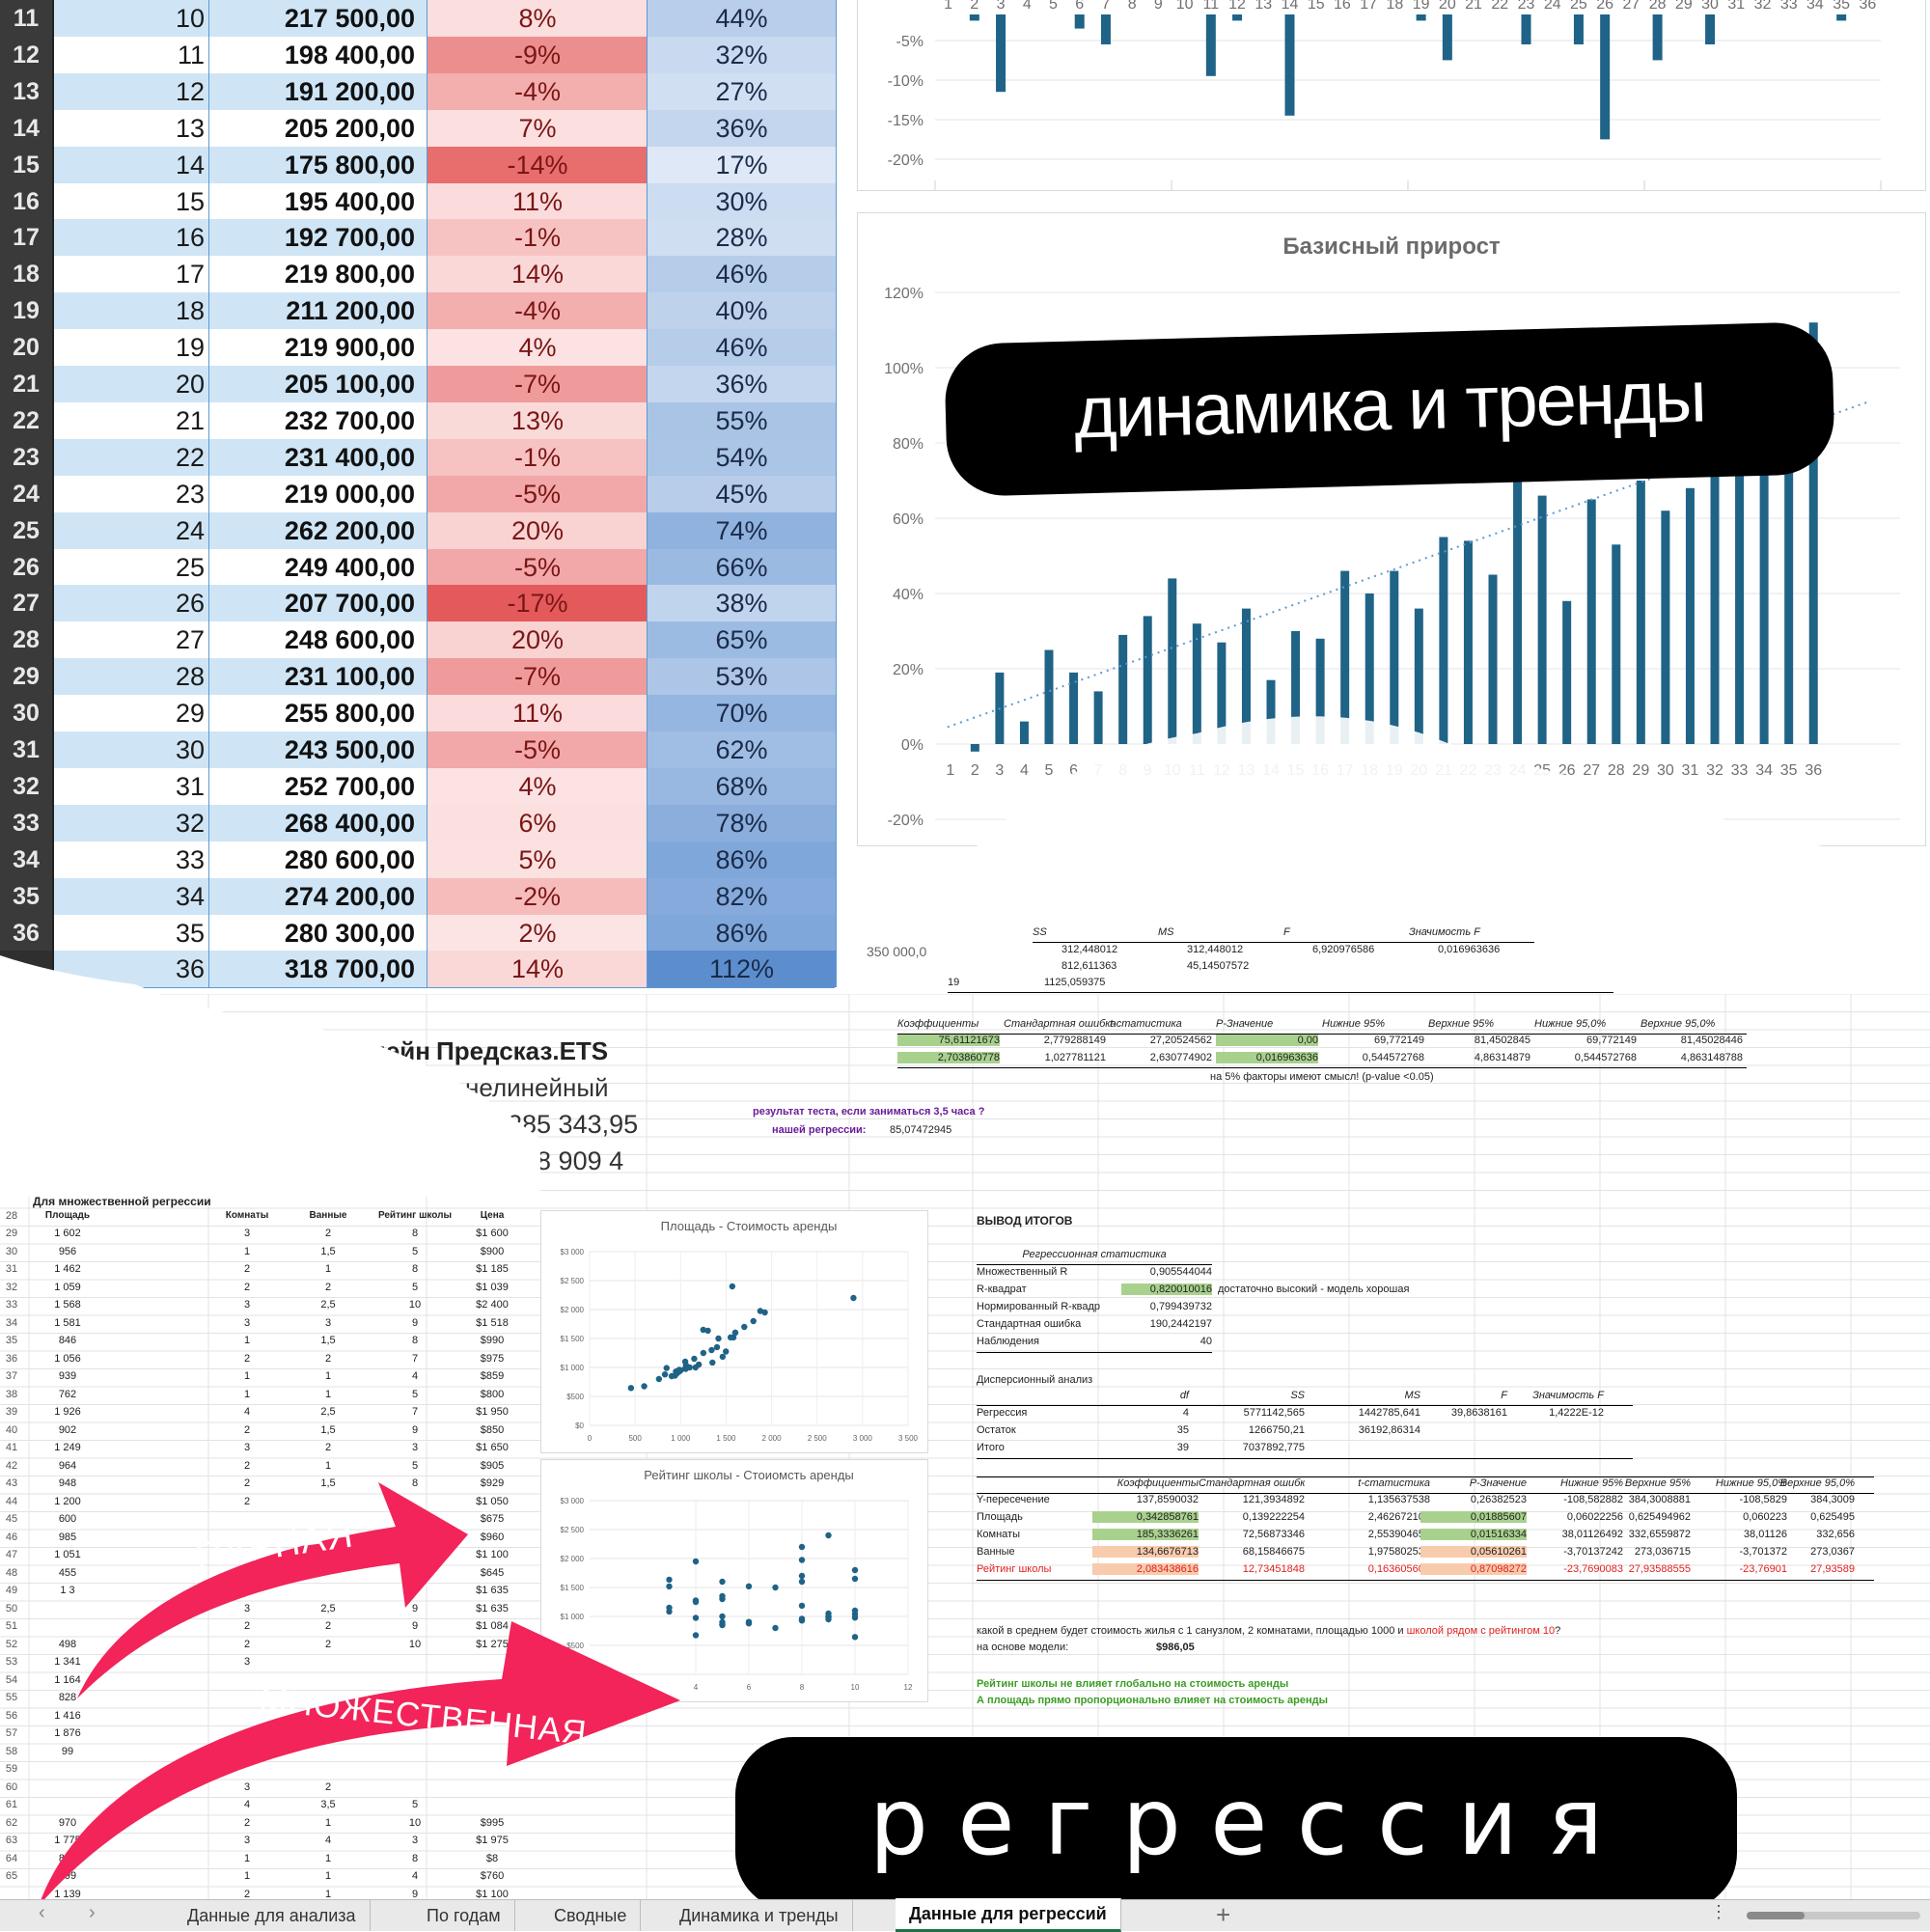 Image resolution: width=1930 pixels, height=1932 pixels. What do you see at coordinates (1389, 409) in the screenshot?
I see `dynamics-pill: динамика и тренды` at bounding box center [1389, 409].